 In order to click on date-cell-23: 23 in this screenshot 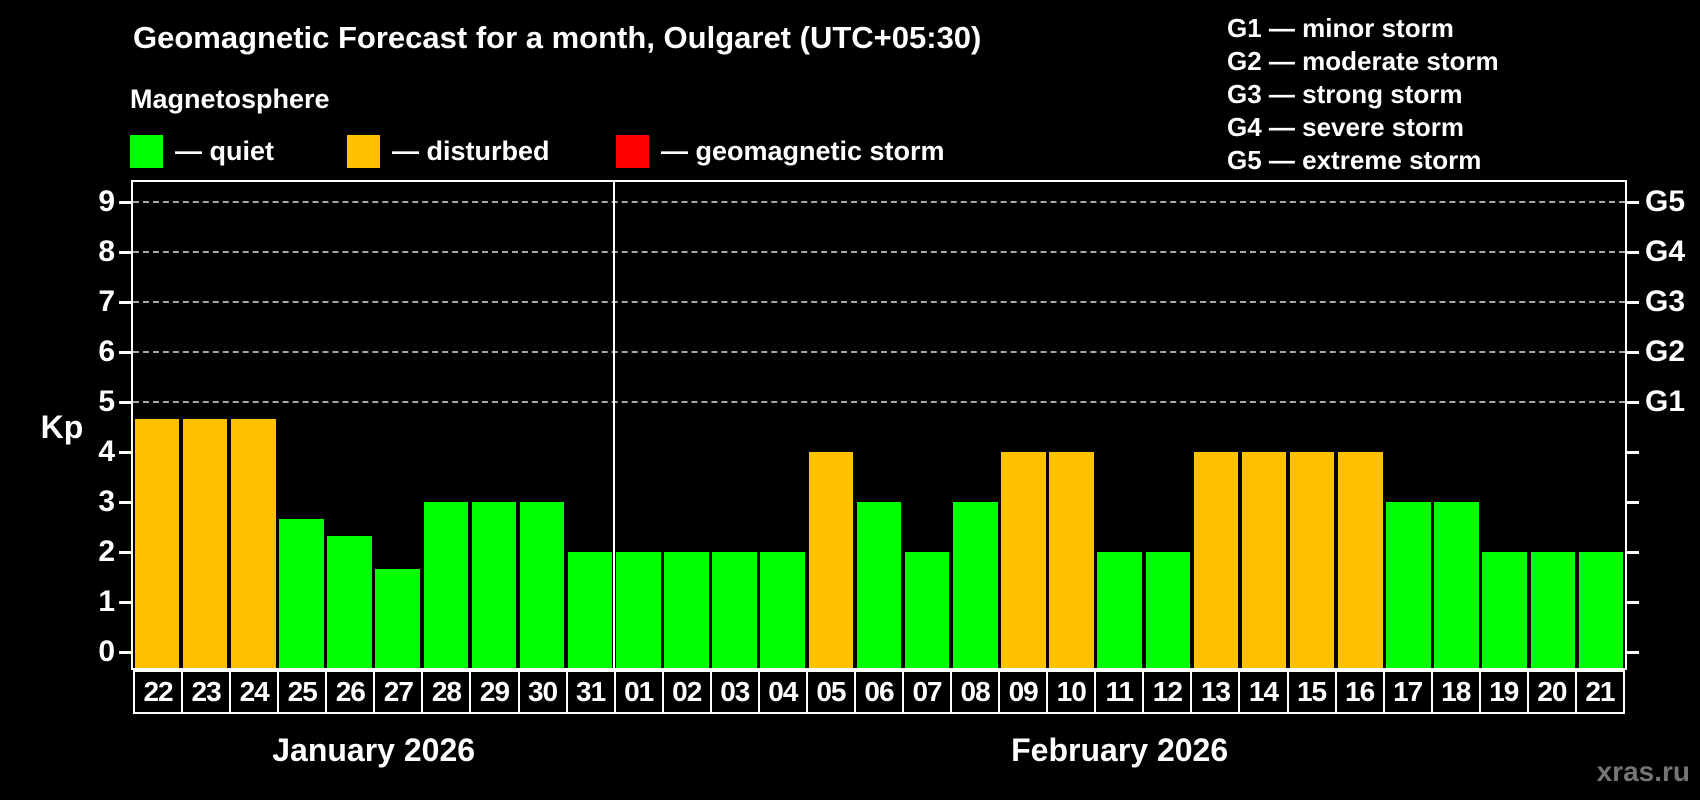, I will do `click(206, 692)`.